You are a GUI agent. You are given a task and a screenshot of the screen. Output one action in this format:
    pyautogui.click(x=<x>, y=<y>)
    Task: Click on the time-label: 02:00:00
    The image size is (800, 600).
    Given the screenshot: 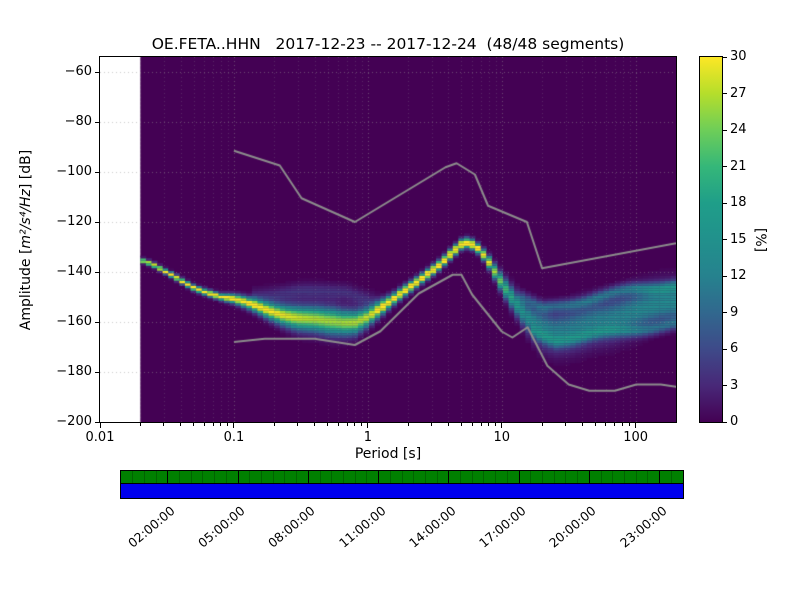 What is the action you would take?
    pyautogui.click(x=151, y=527)
    